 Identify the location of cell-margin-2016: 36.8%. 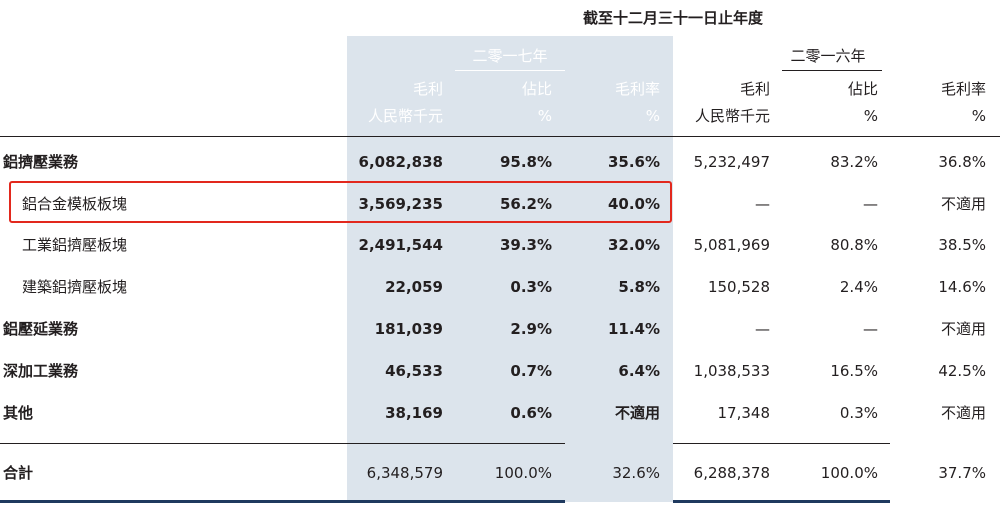
(962, 162).